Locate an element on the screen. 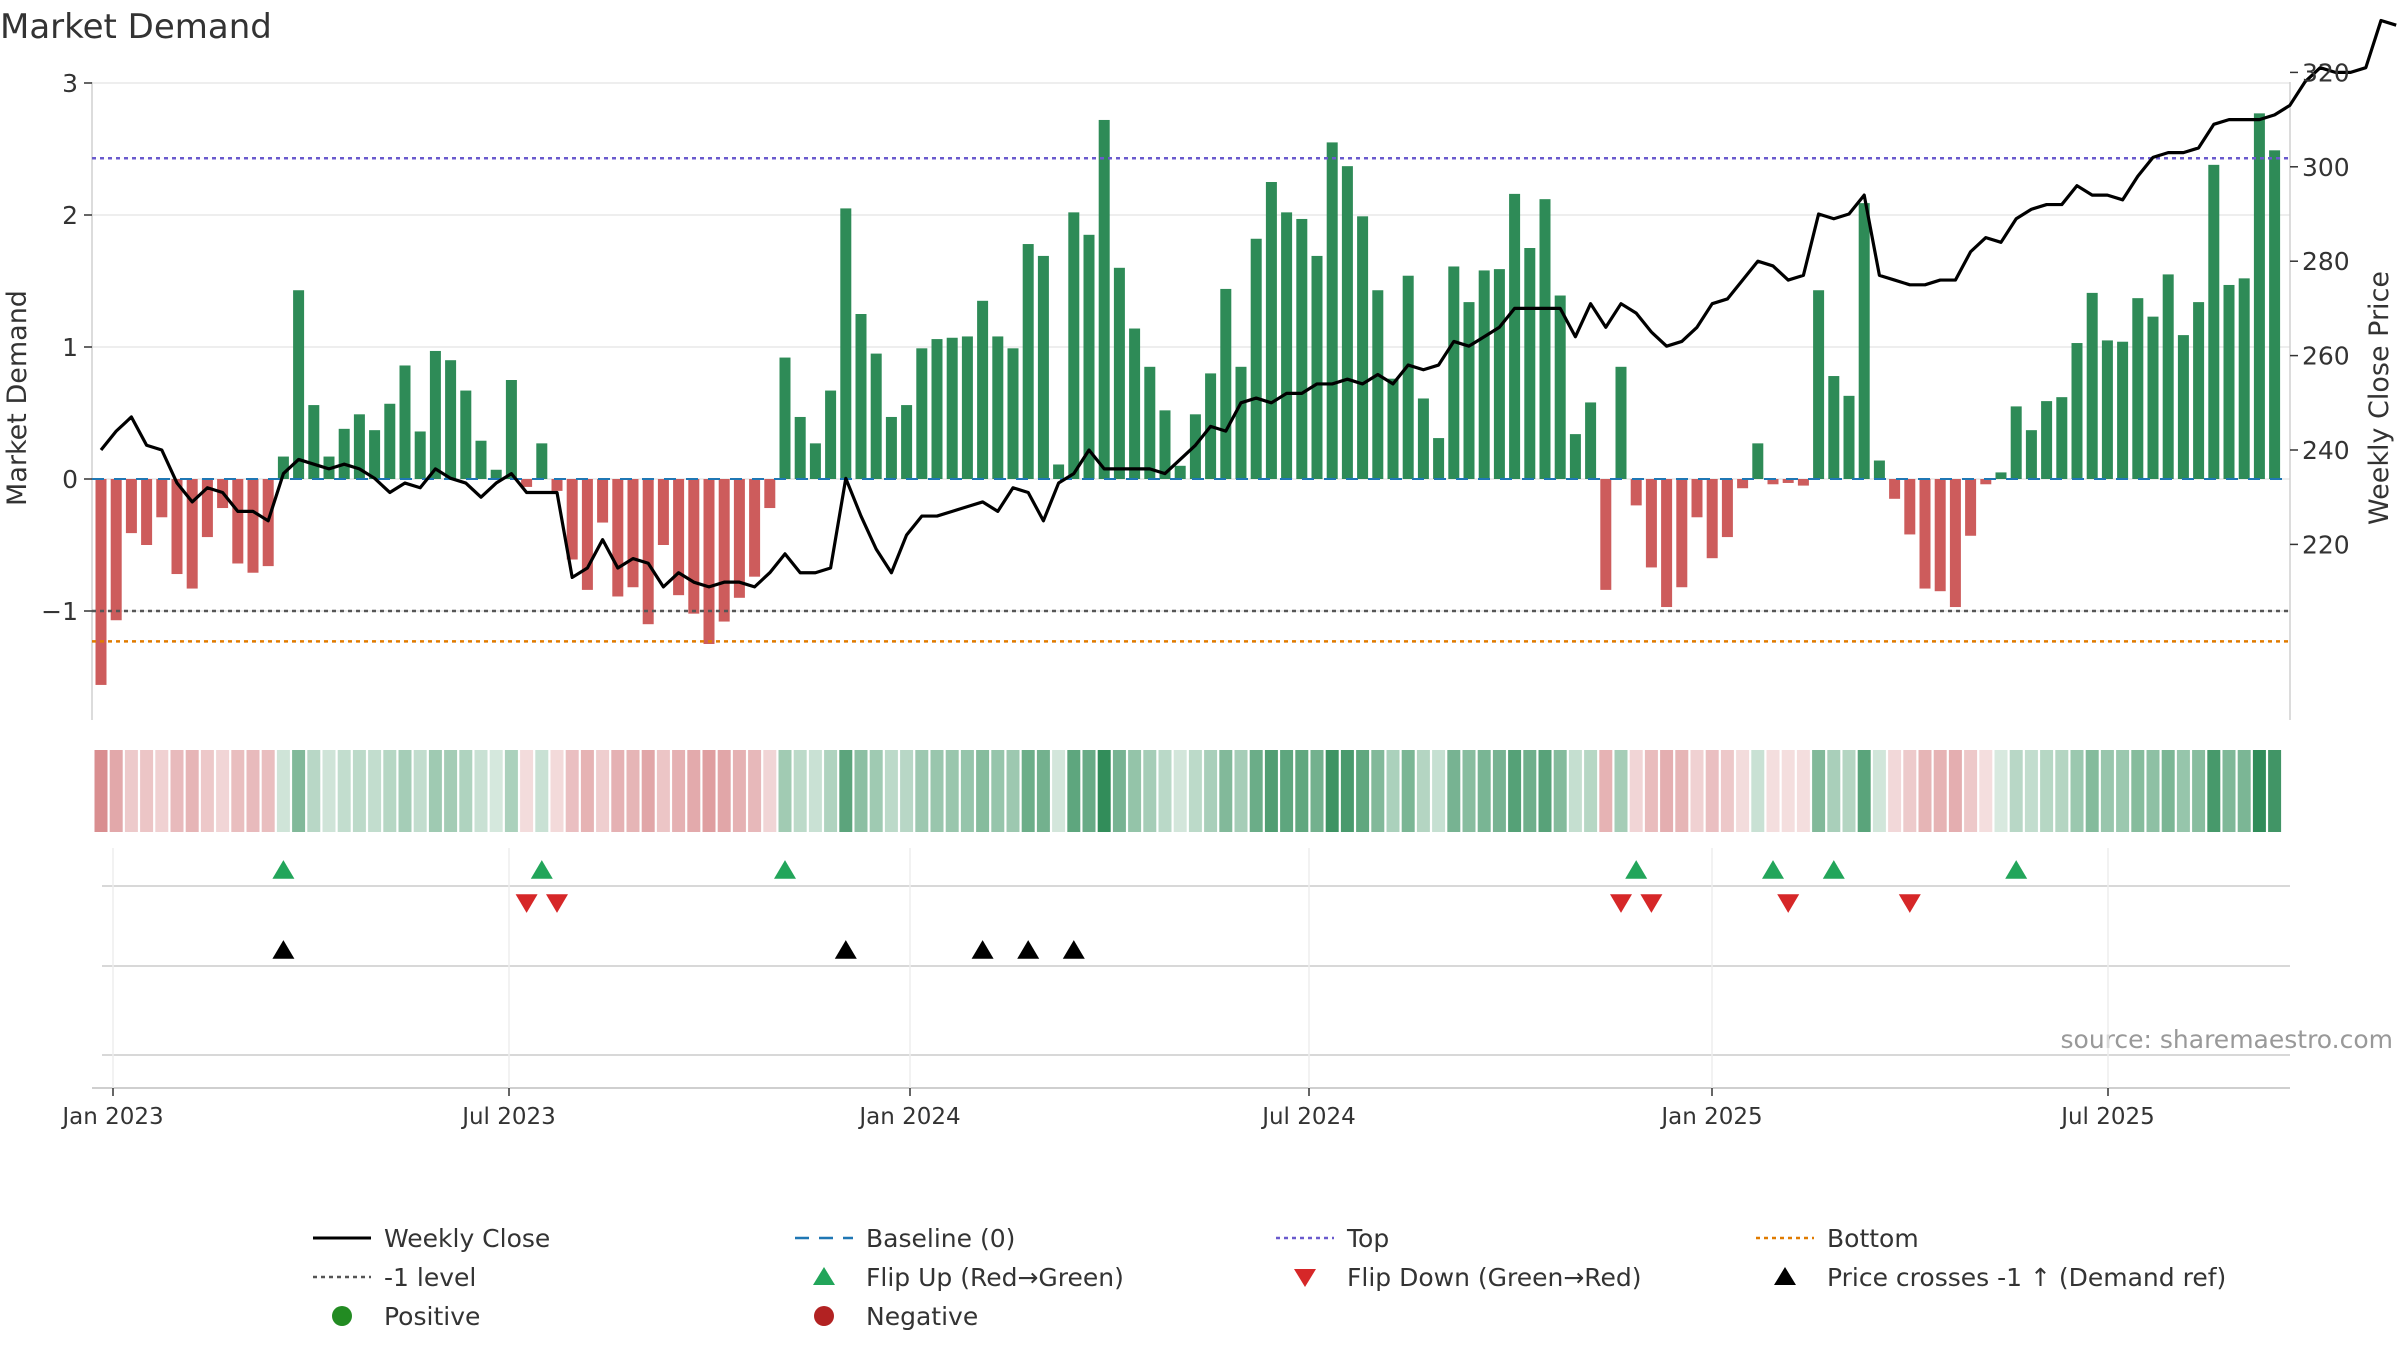 The image size is (2400, 1350). x-tick-label: Jul 2023 is located at coordinates (508, 1117).